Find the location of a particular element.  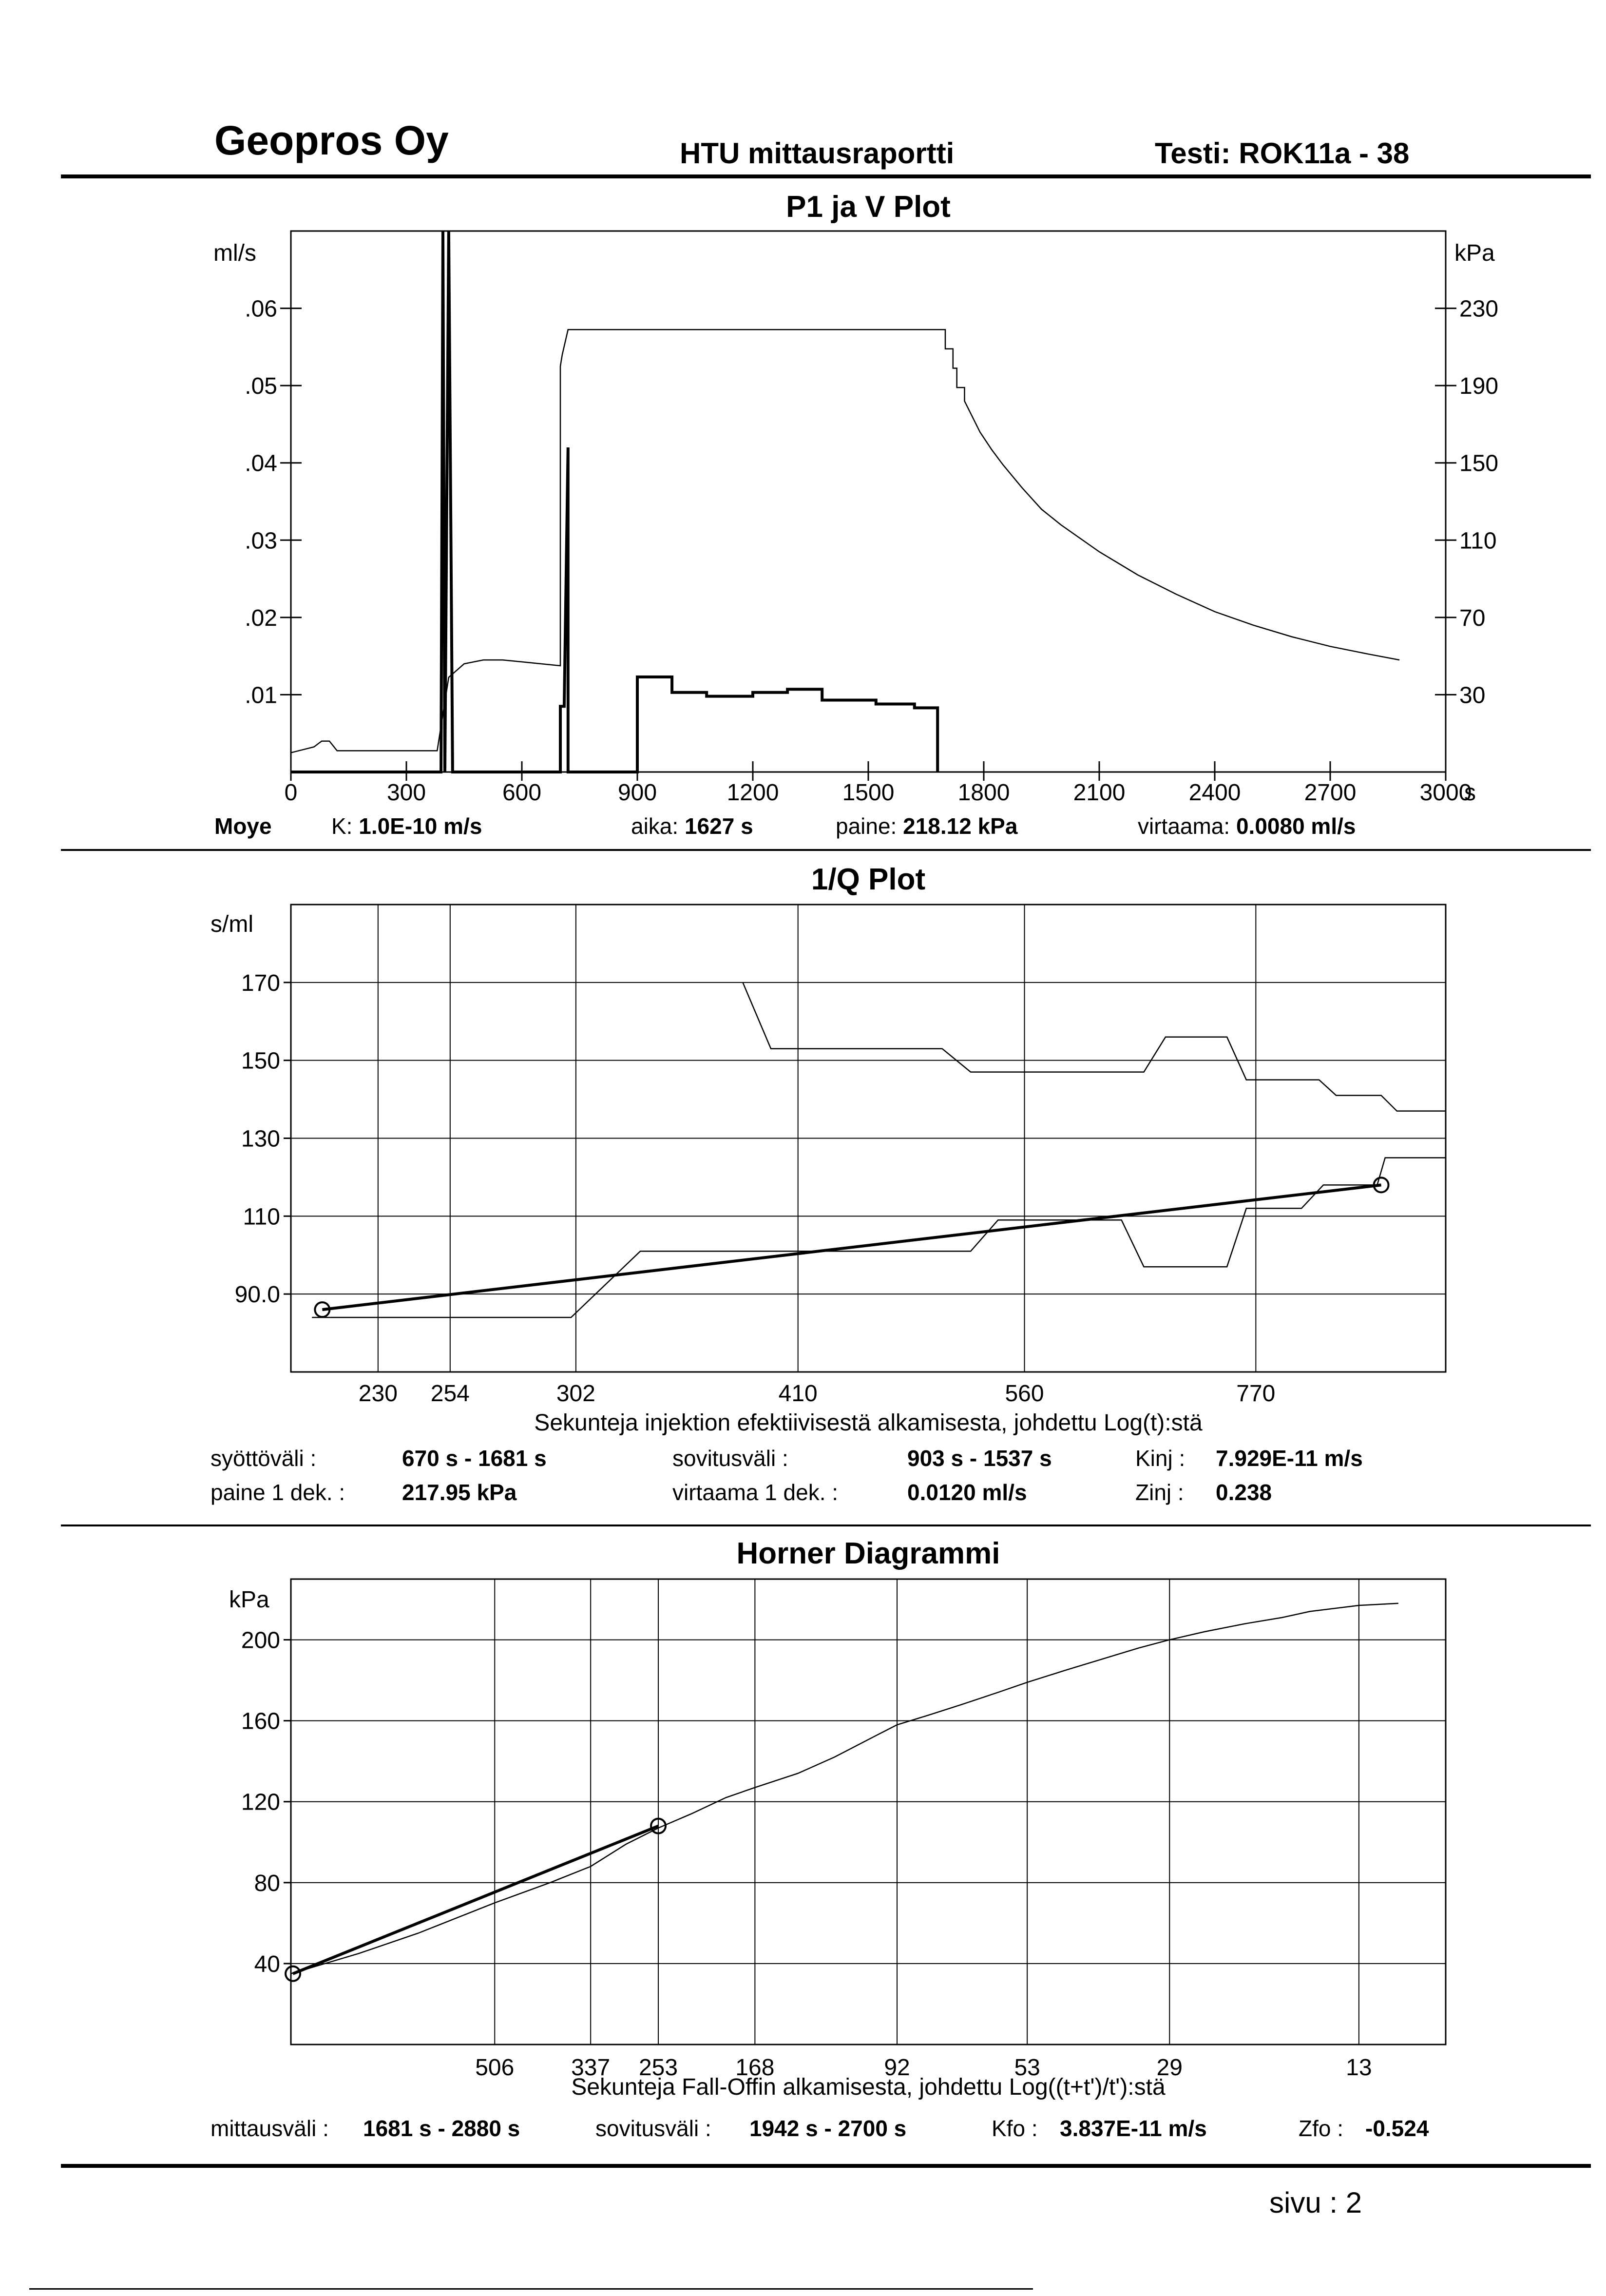

k-info: K: 1.0E-10 m/s is located at coordinates (406, 826).